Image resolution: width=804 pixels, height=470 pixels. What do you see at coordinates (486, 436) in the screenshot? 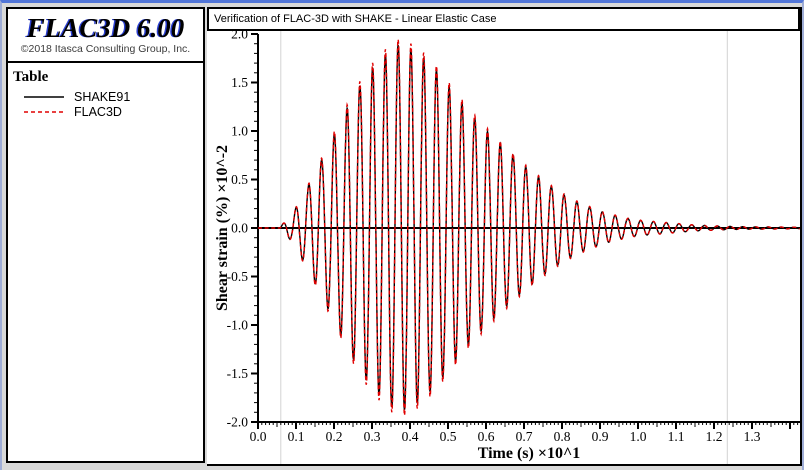
I see `svg-text: 0.6` at bounding box center [486, 436].